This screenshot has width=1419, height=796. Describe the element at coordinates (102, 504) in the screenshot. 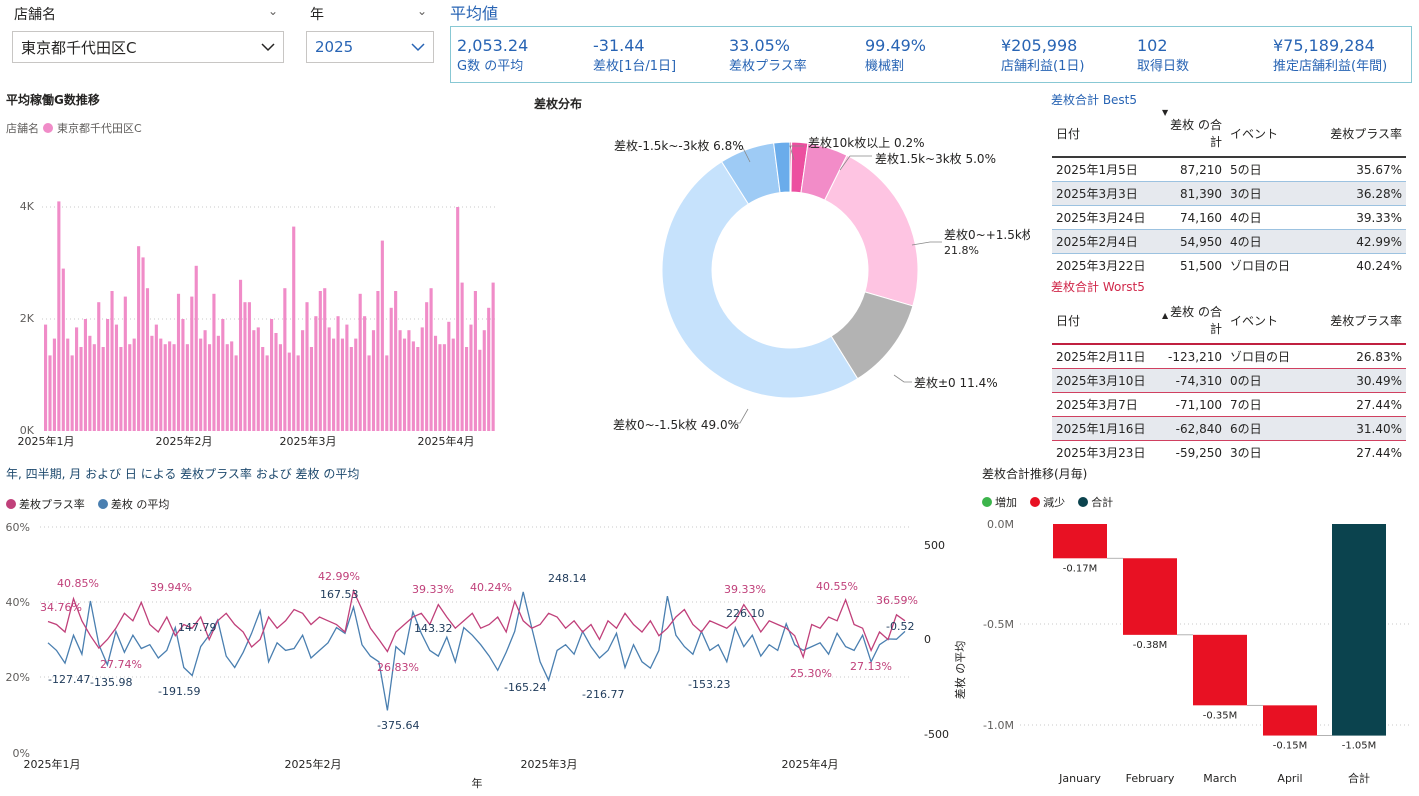

I see `legend-dot-icon` at that location.